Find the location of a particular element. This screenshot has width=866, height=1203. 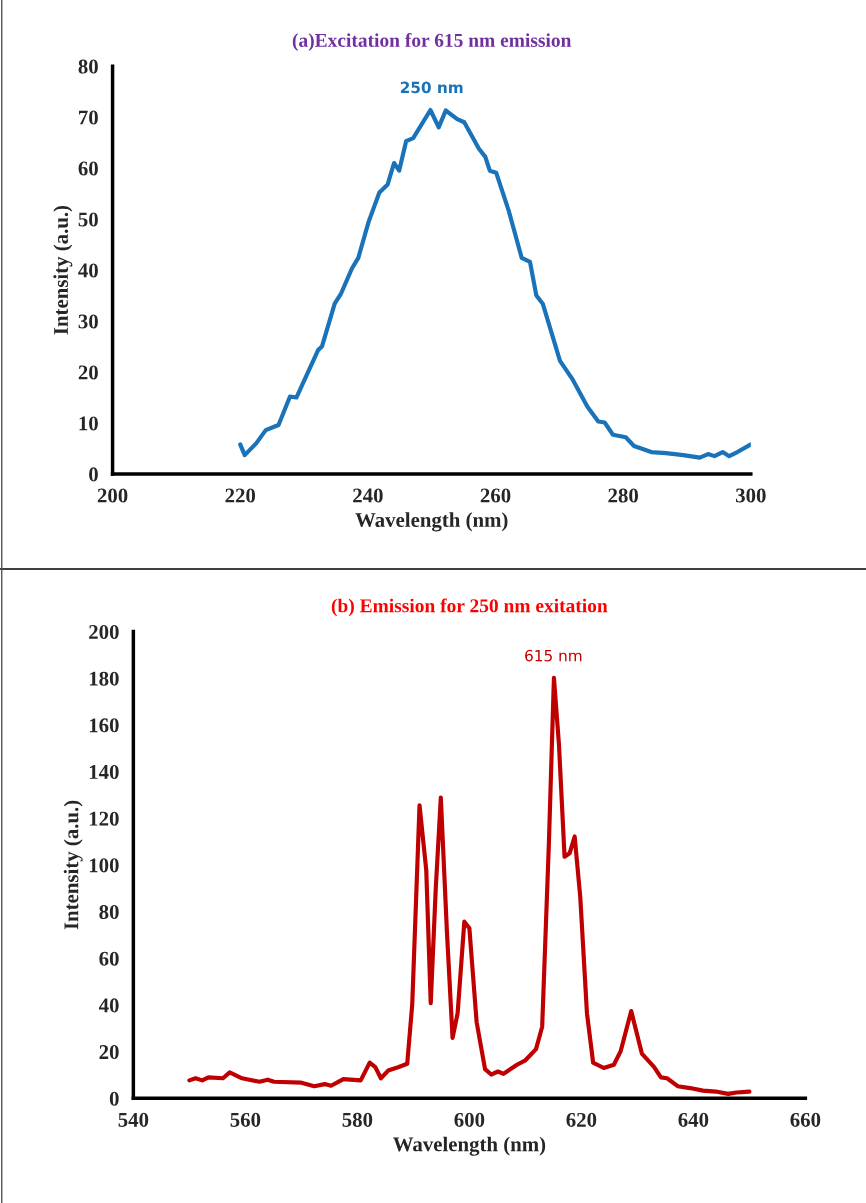

x-tick-label: 260 is located at coordinates (495, 495).